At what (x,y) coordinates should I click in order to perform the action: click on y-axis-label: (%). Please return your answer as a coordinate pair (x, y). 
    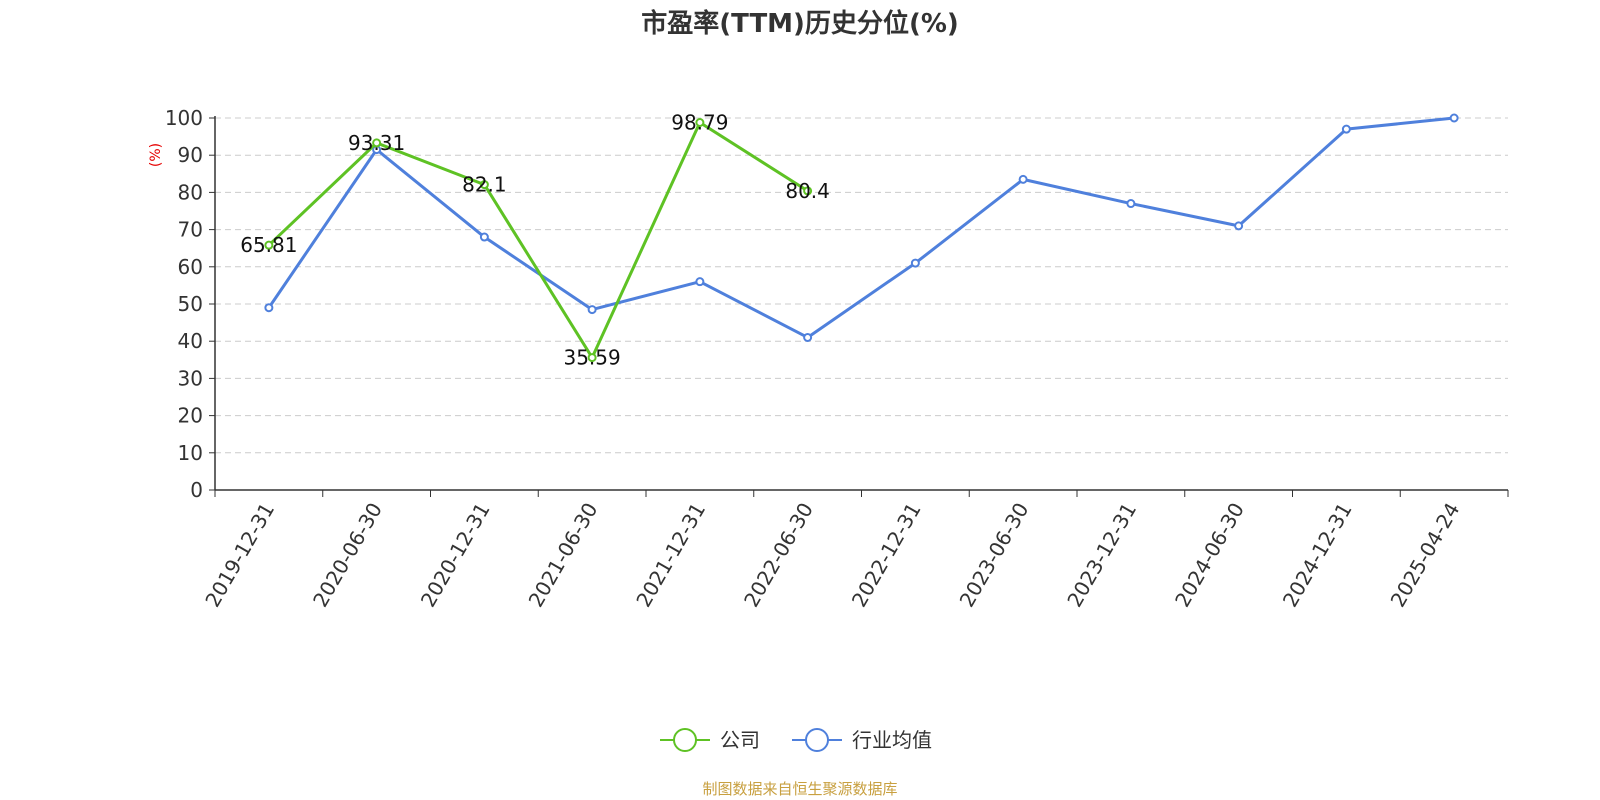
    Looking at the image, I should click on (156, 155).